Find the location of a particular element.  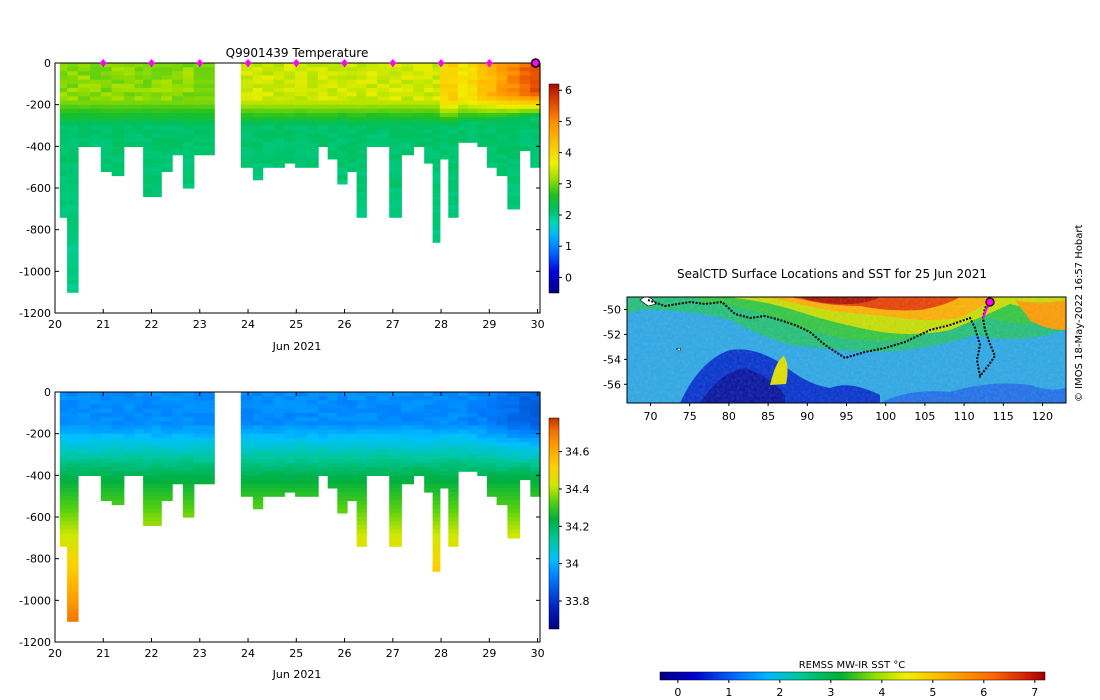

y-tick-label: -1000 is located at coordinates (35, 271).